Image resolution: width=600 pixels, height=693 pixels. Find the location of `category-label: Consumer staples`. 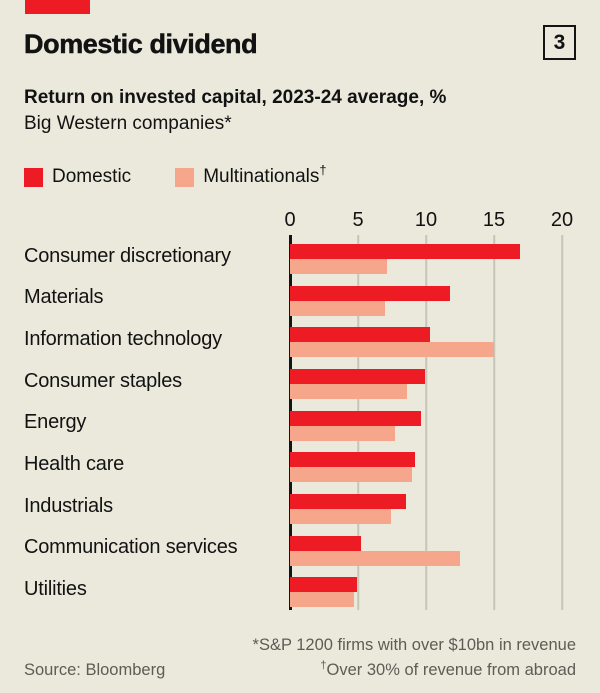

category-label: Consumer staples is located at coordinates (103, 380).